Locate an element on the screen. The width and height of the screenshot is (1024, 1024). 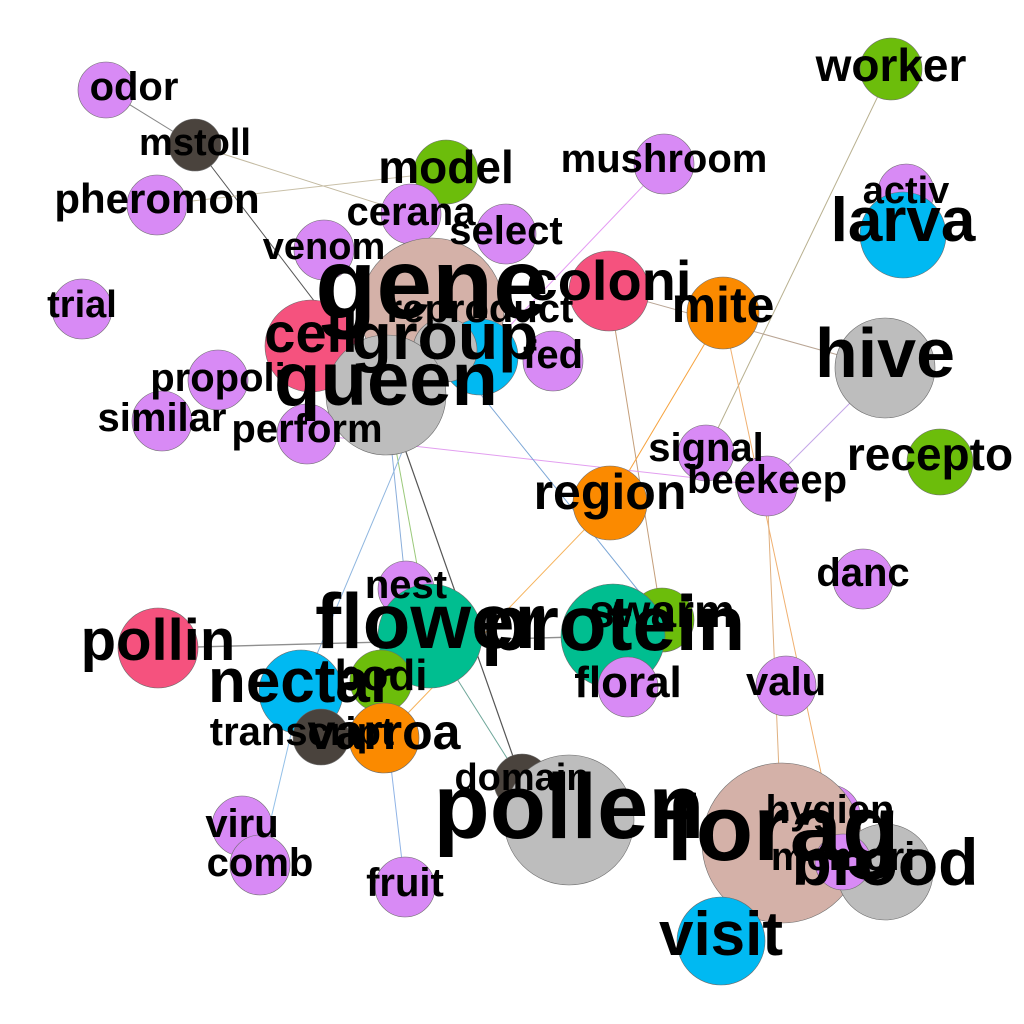
node-worker is located at coordinates (891, 69).